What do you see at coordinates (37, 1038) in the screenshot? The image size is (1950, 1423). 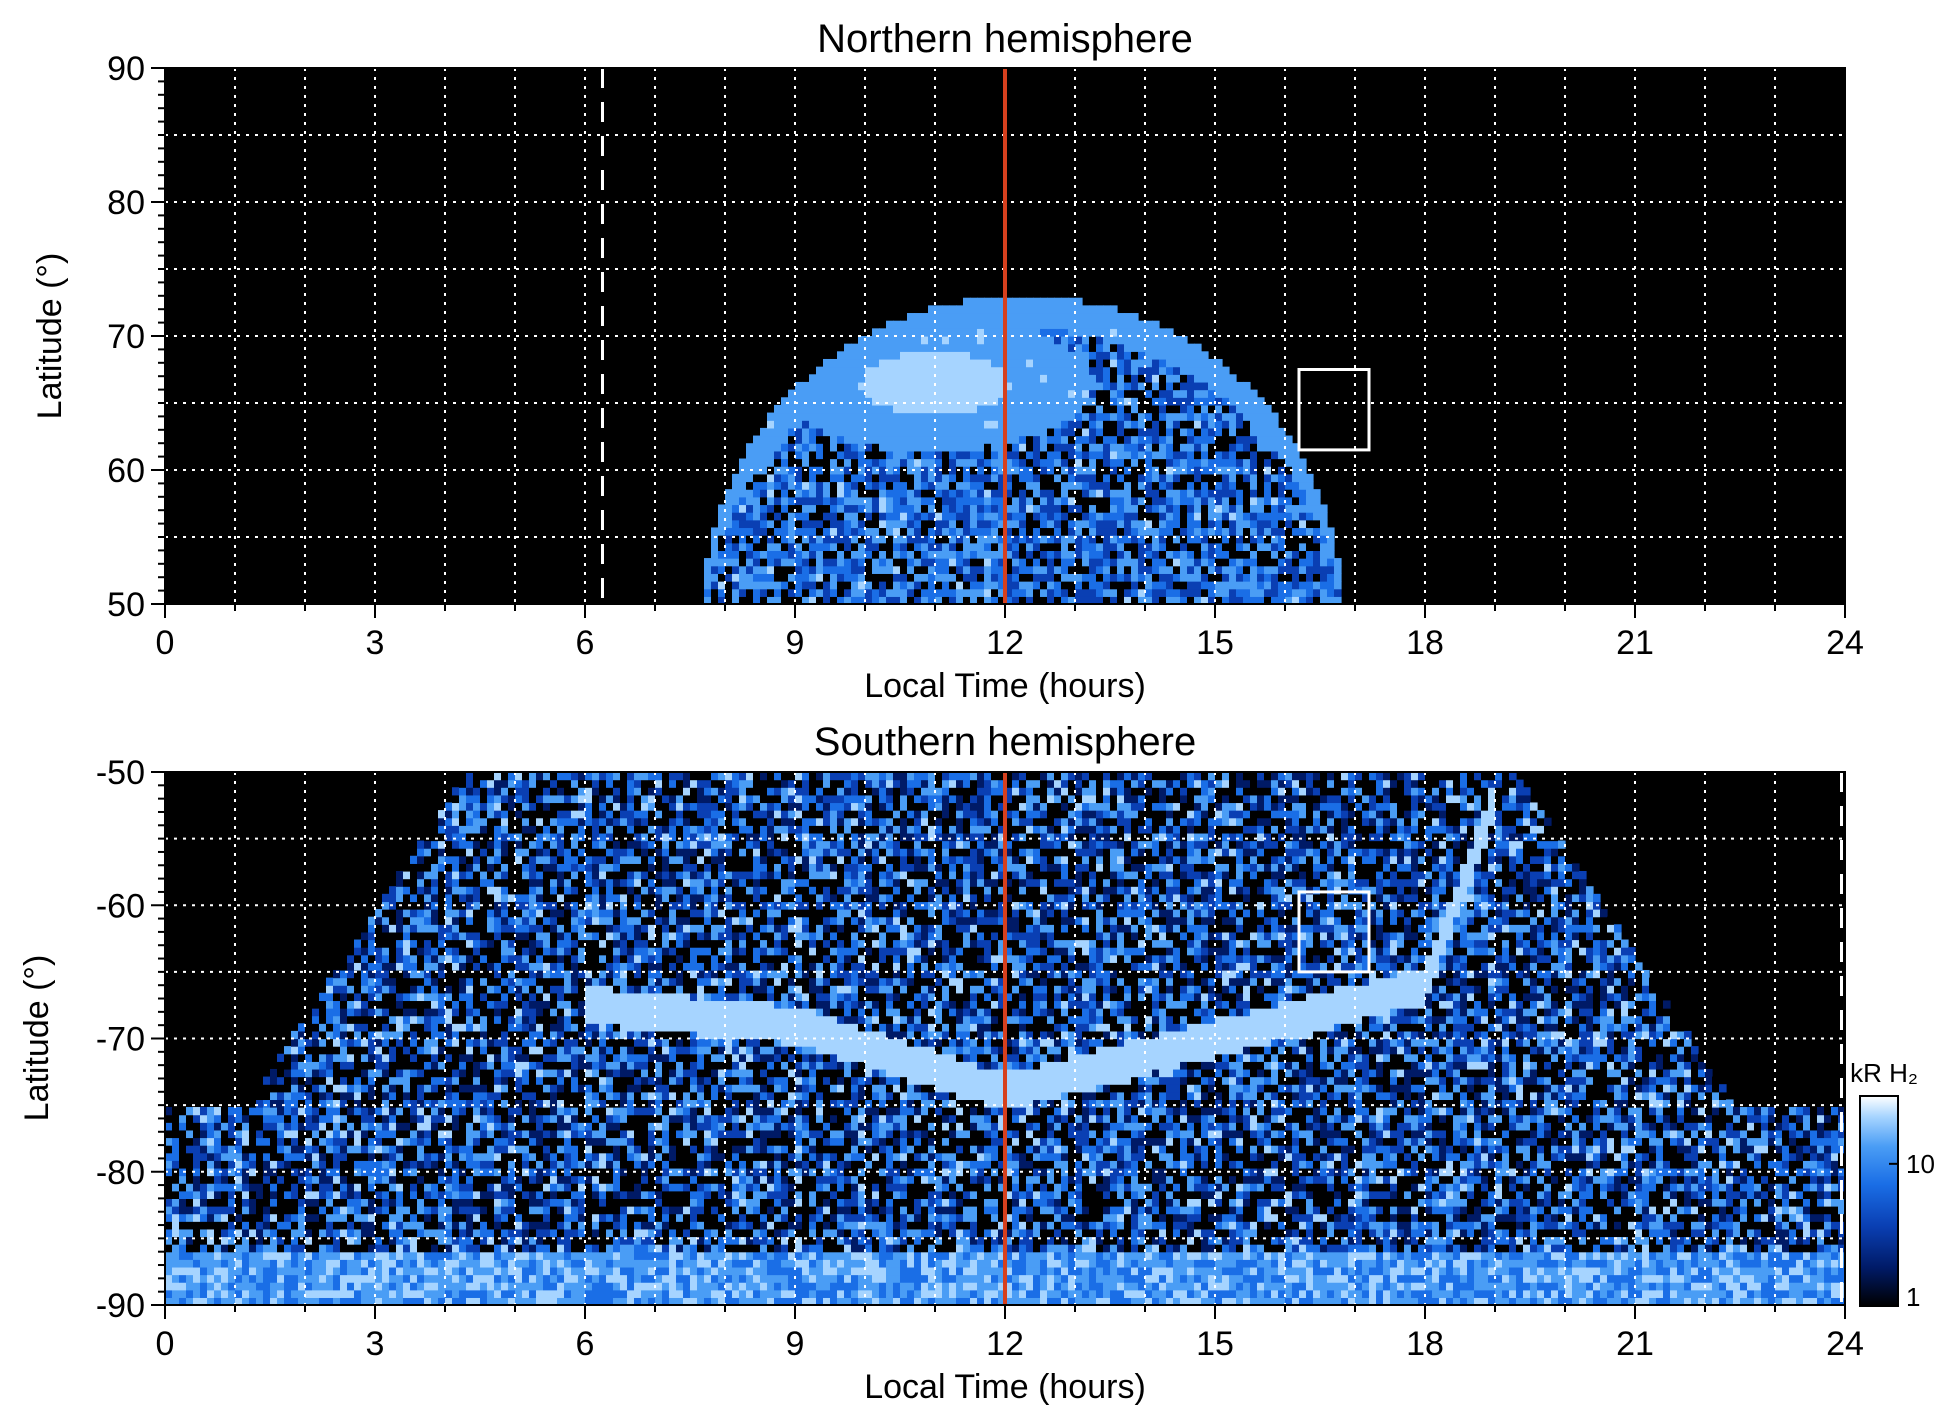 I see `south-y-axis-label: Latitude (°)` at bounding box center [37, 1038].